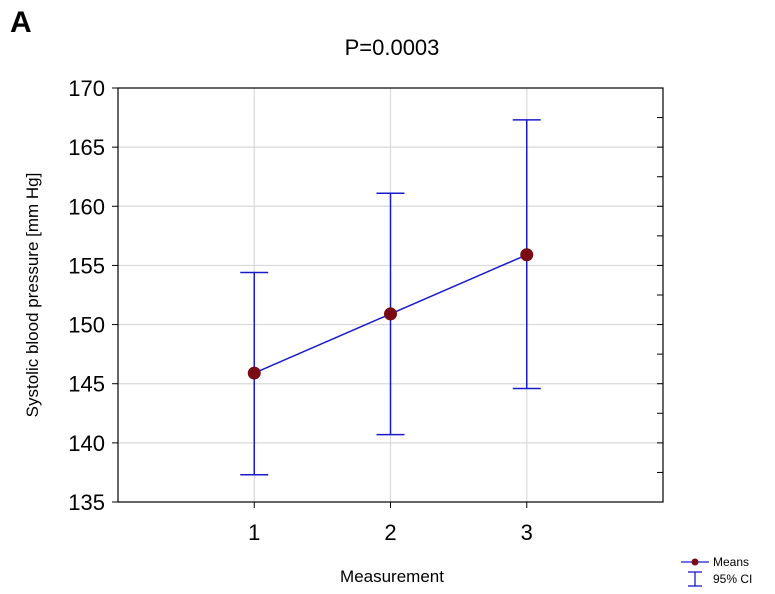 The width and height of the screenshot is (775, 594). What do you see at coordinates (254, 532) in the screenshot?
I see `x-tick-label: 1` at bounding box center [254, 532].